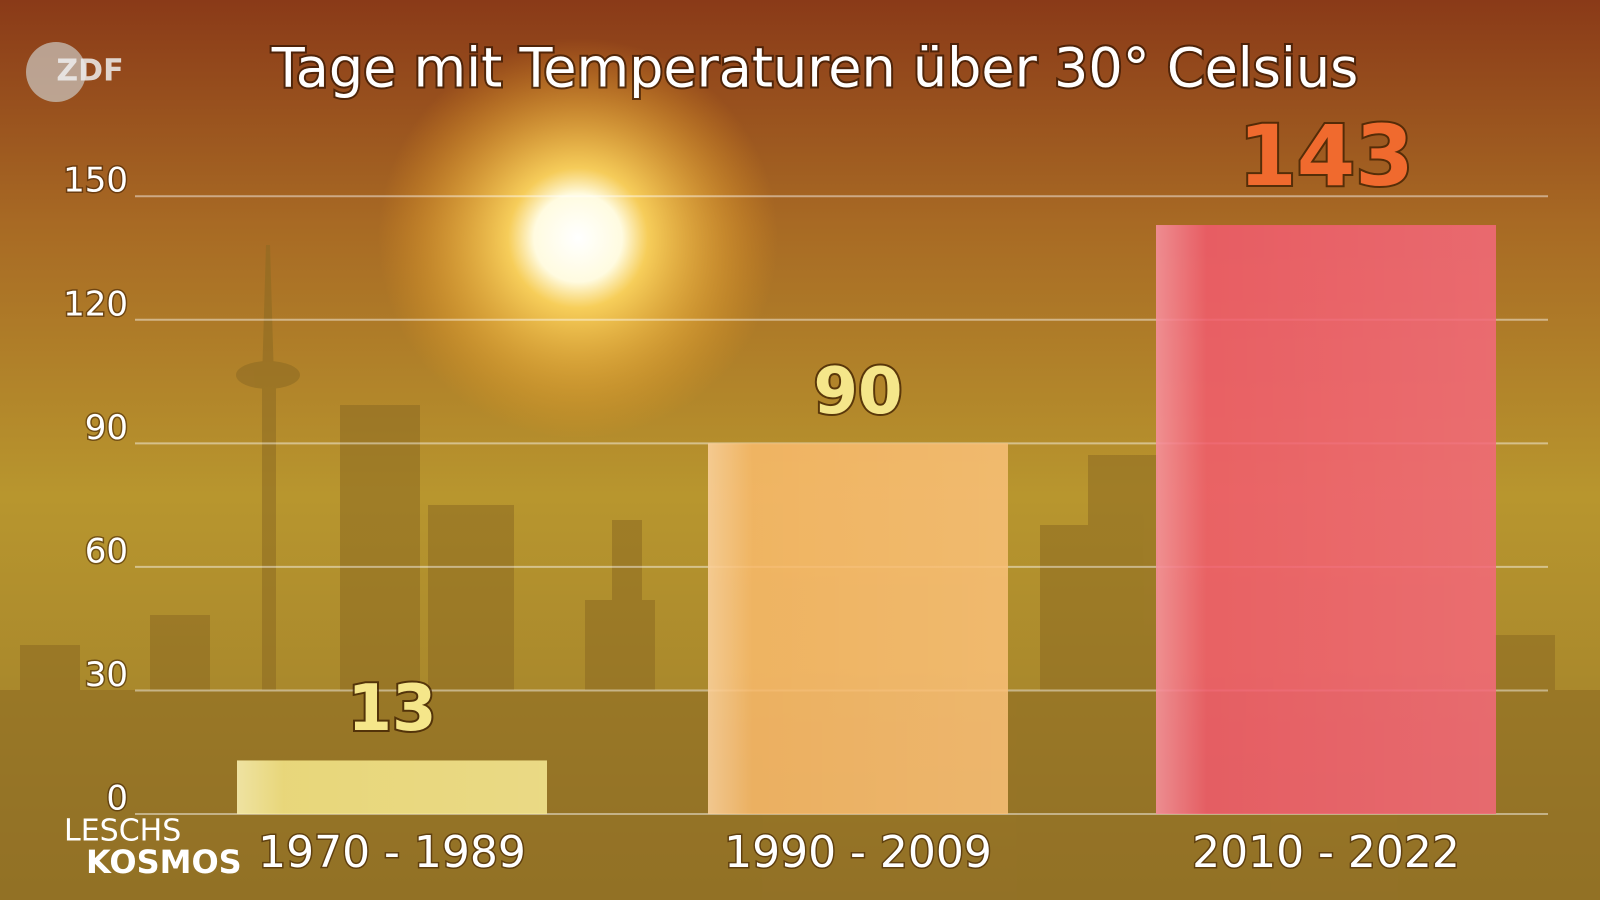 This screenshot has height=900, width=1600. What do you see at coordinates (89, 71) in the screenshot?
I see `channel-logo: ZDF` at bounding box center [89, 71].